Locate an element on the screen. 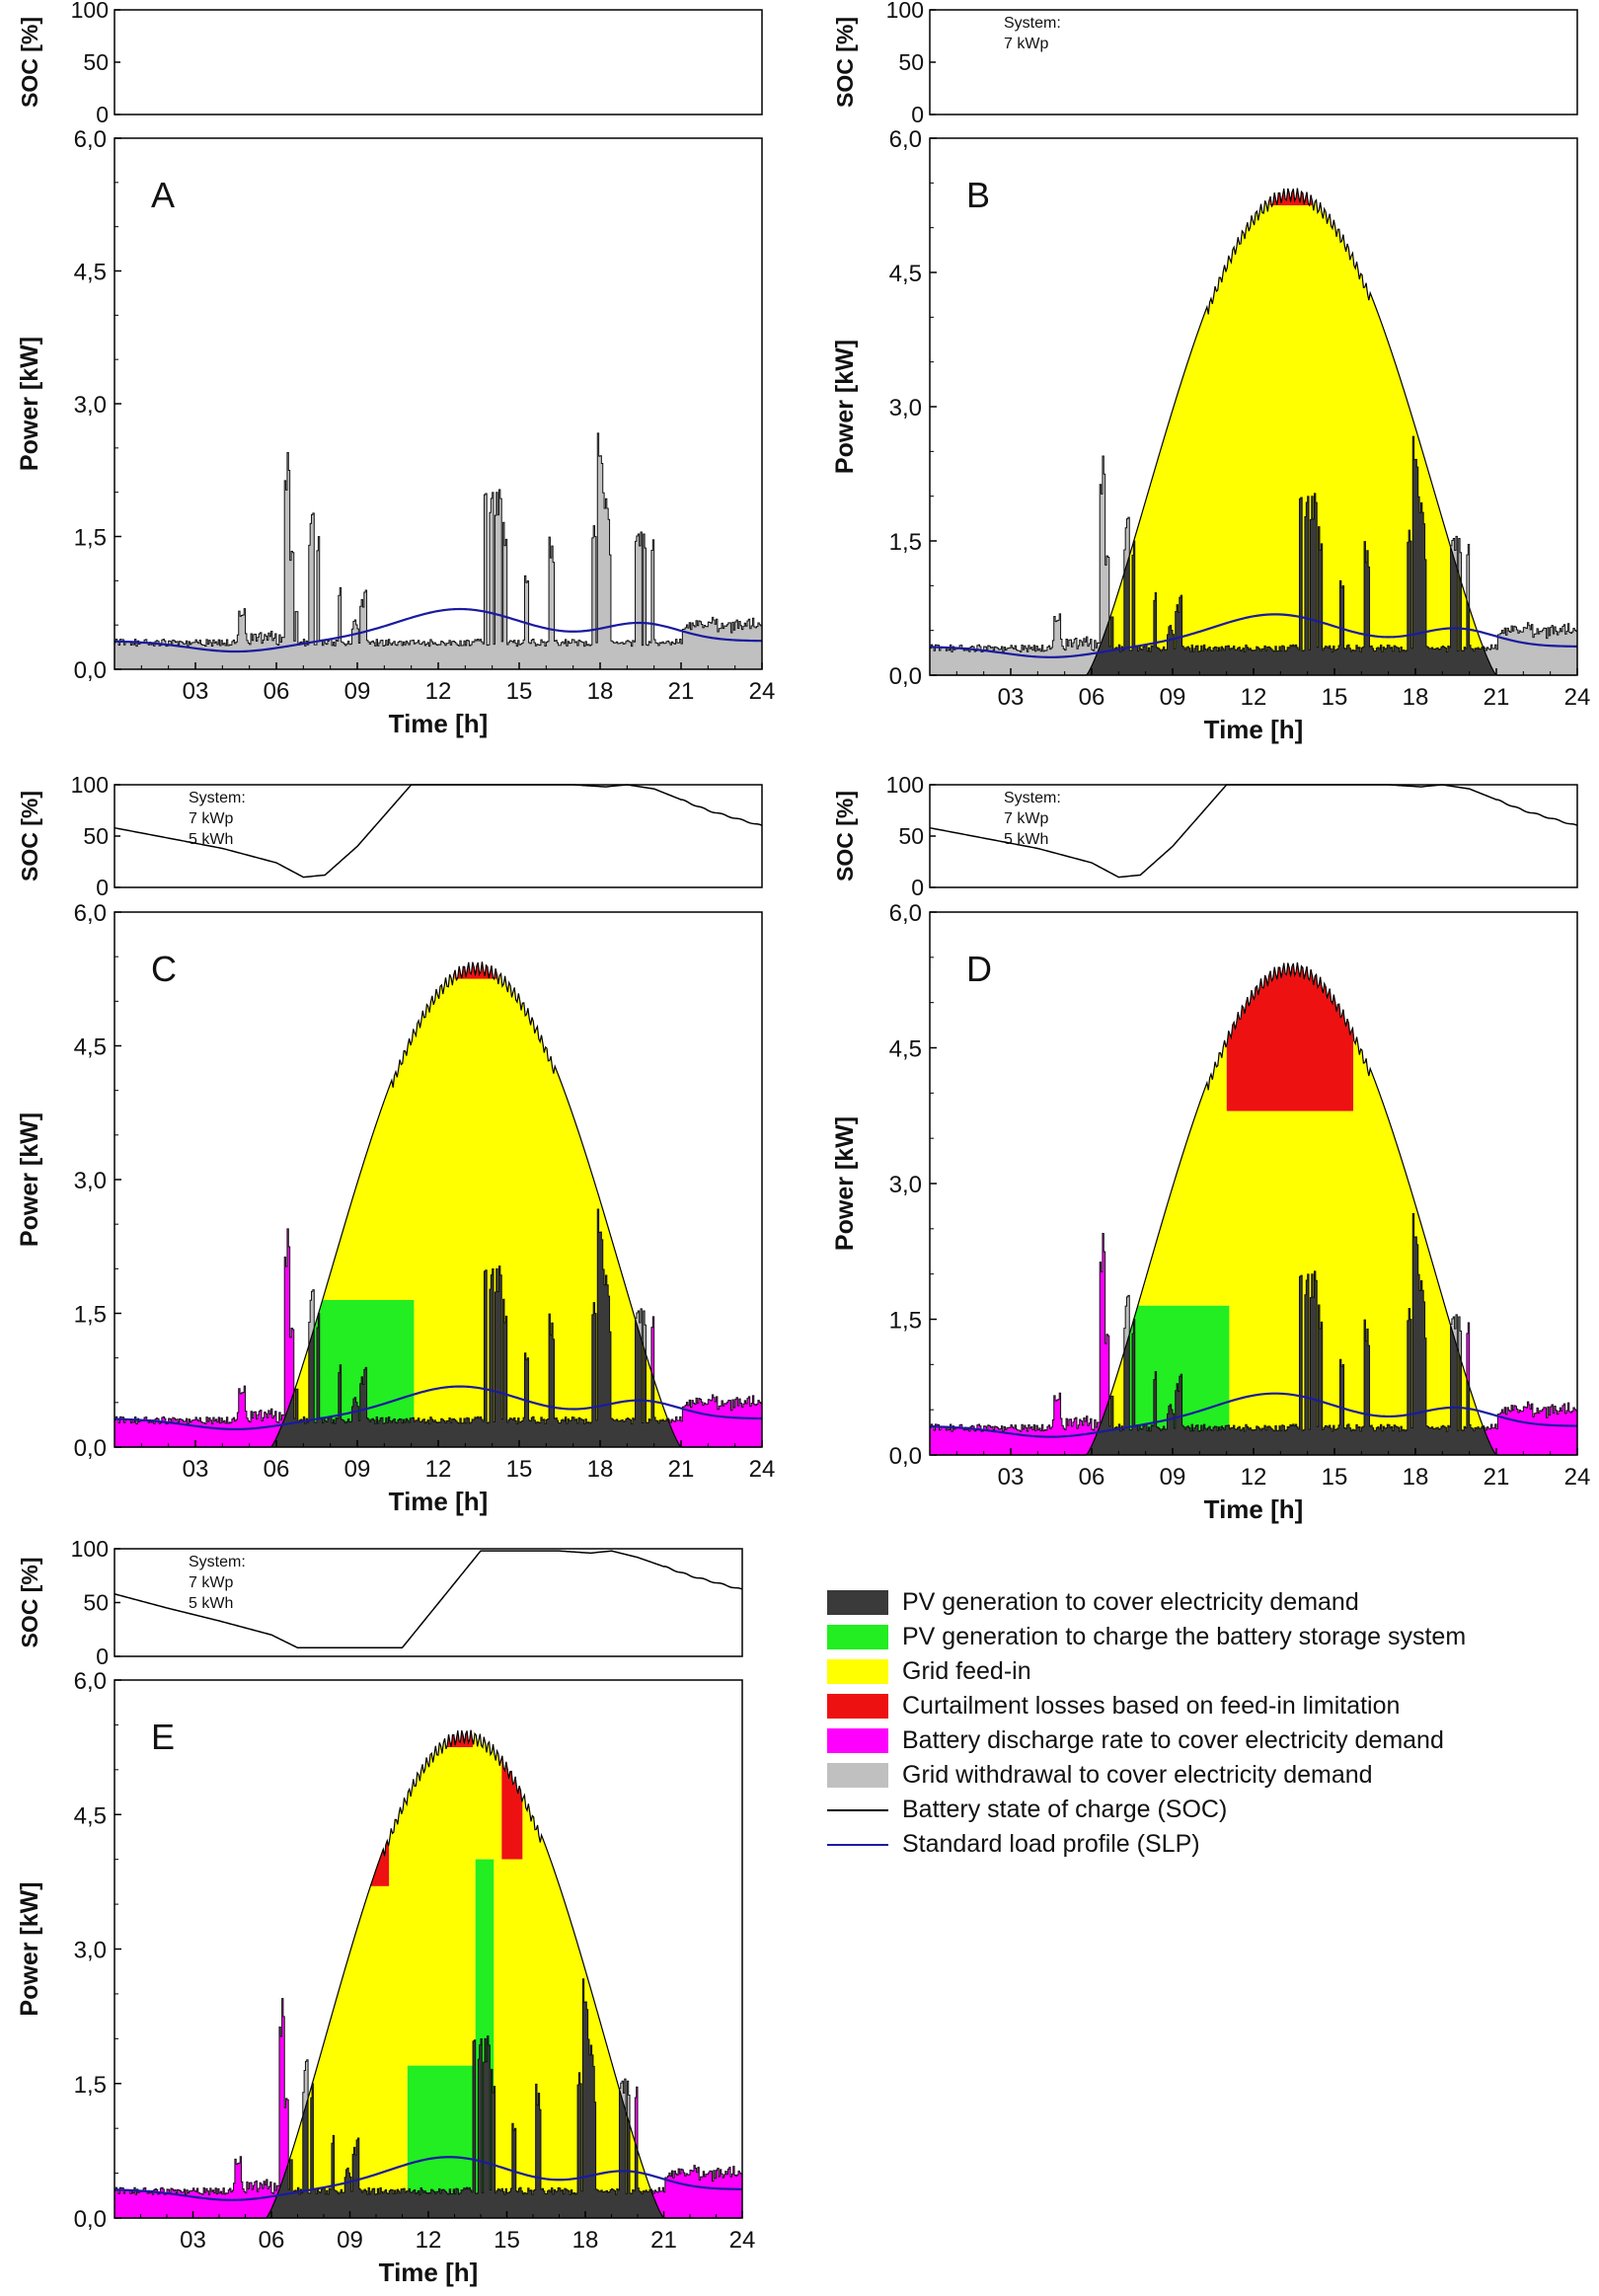 This screenshot has width=1599, height=2296. grid-feed-in-area is located at coordinates (1253, 437).